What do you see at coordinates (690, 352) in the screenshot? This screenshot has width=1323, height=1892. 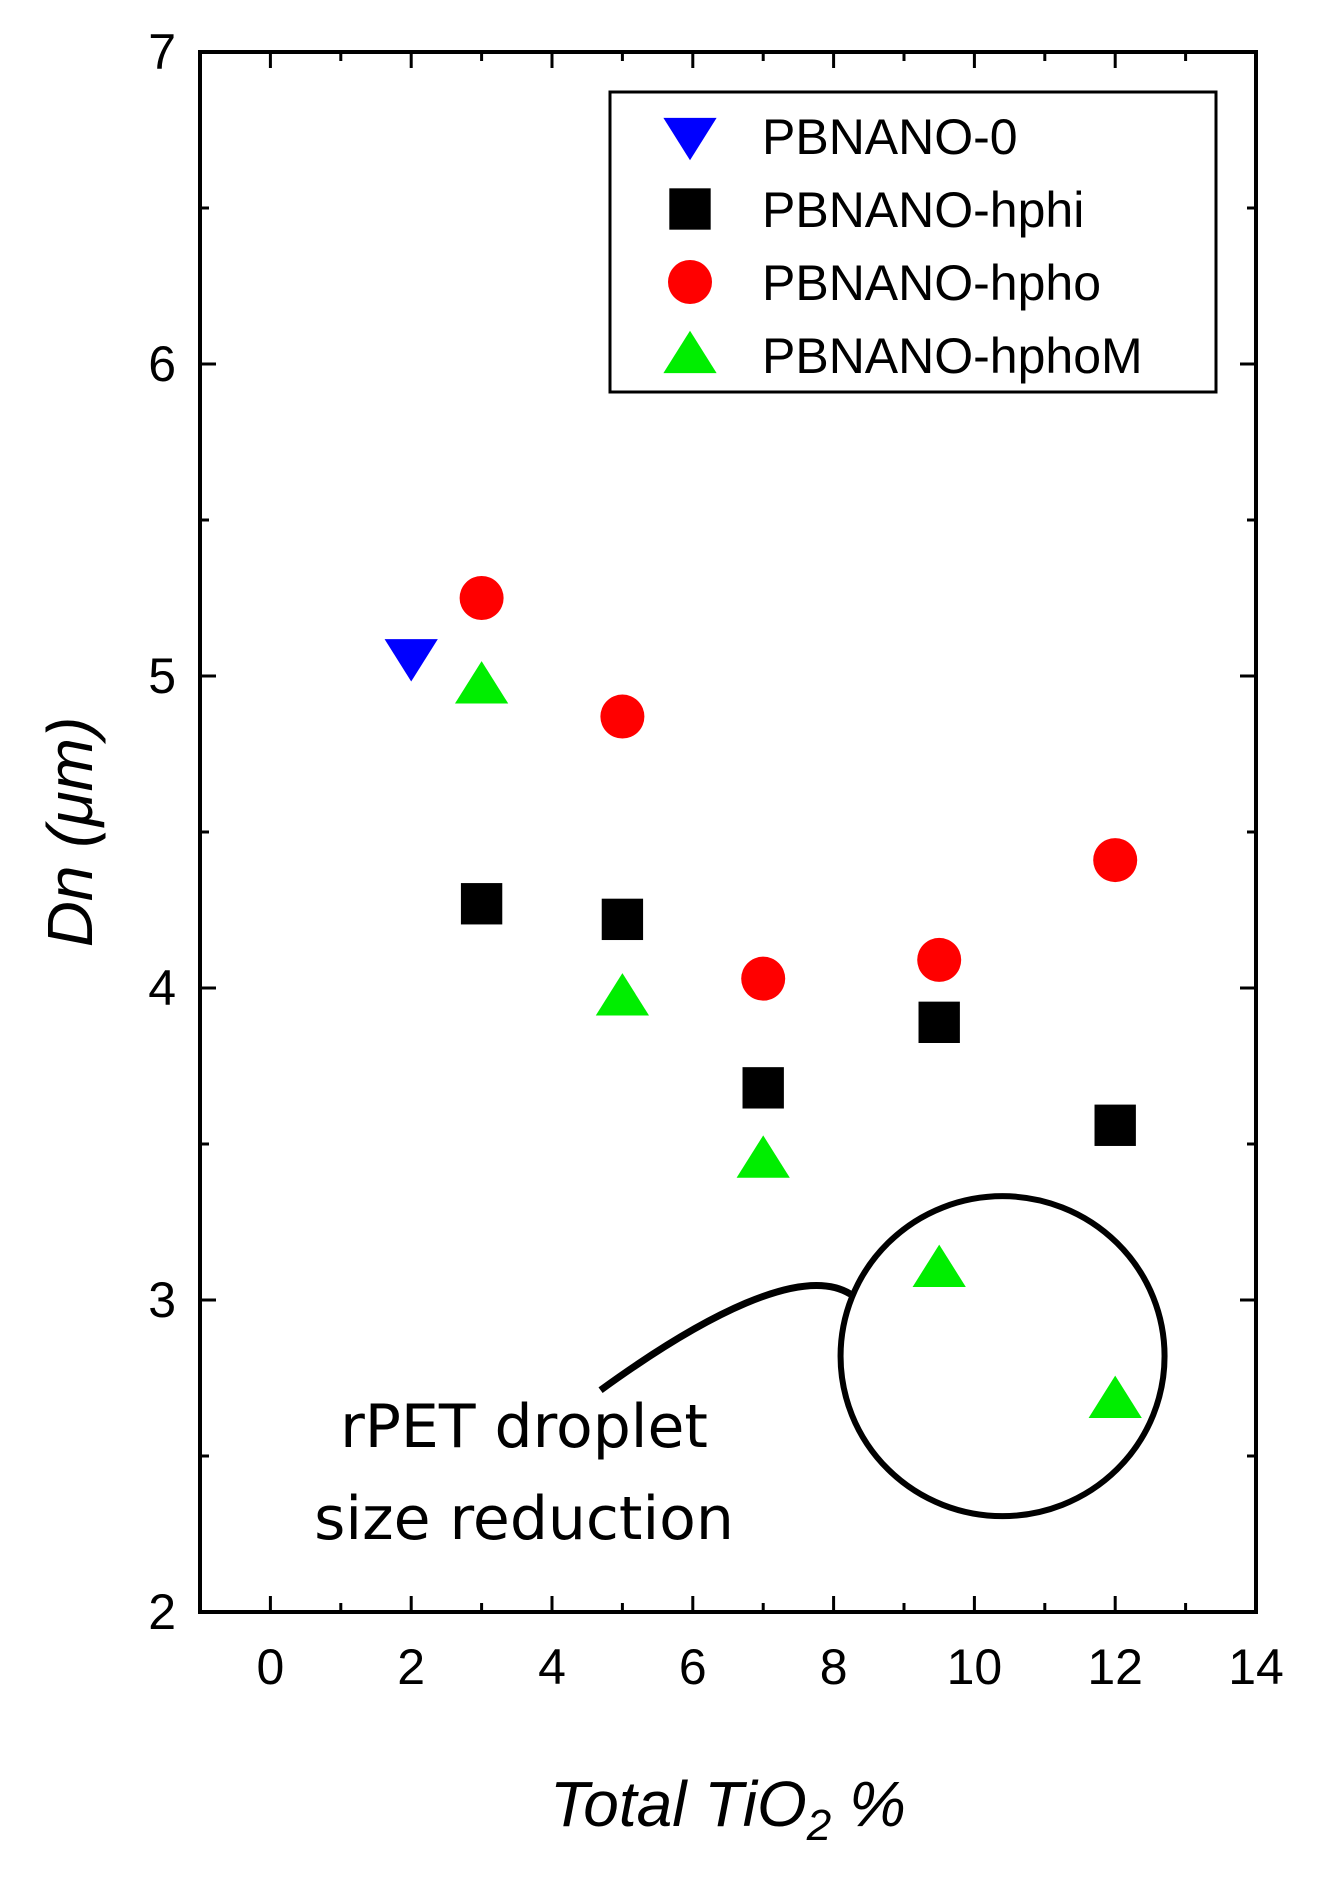 I see `legend-marker-pbnano-hphom` at bounding box center [690, 352].